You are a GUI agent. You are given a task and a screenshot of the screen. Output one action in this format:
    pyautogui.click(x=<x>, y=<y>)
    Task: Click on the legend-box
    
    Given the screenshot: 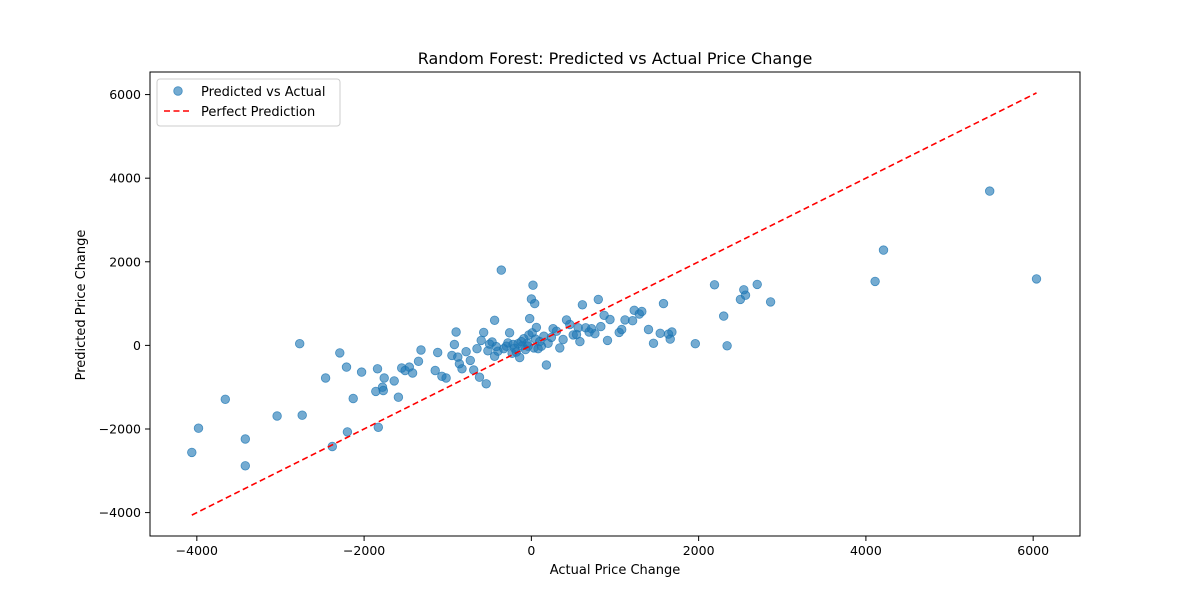 What is the action you would take?
    pyautogui.click(x=248, y=102)
    